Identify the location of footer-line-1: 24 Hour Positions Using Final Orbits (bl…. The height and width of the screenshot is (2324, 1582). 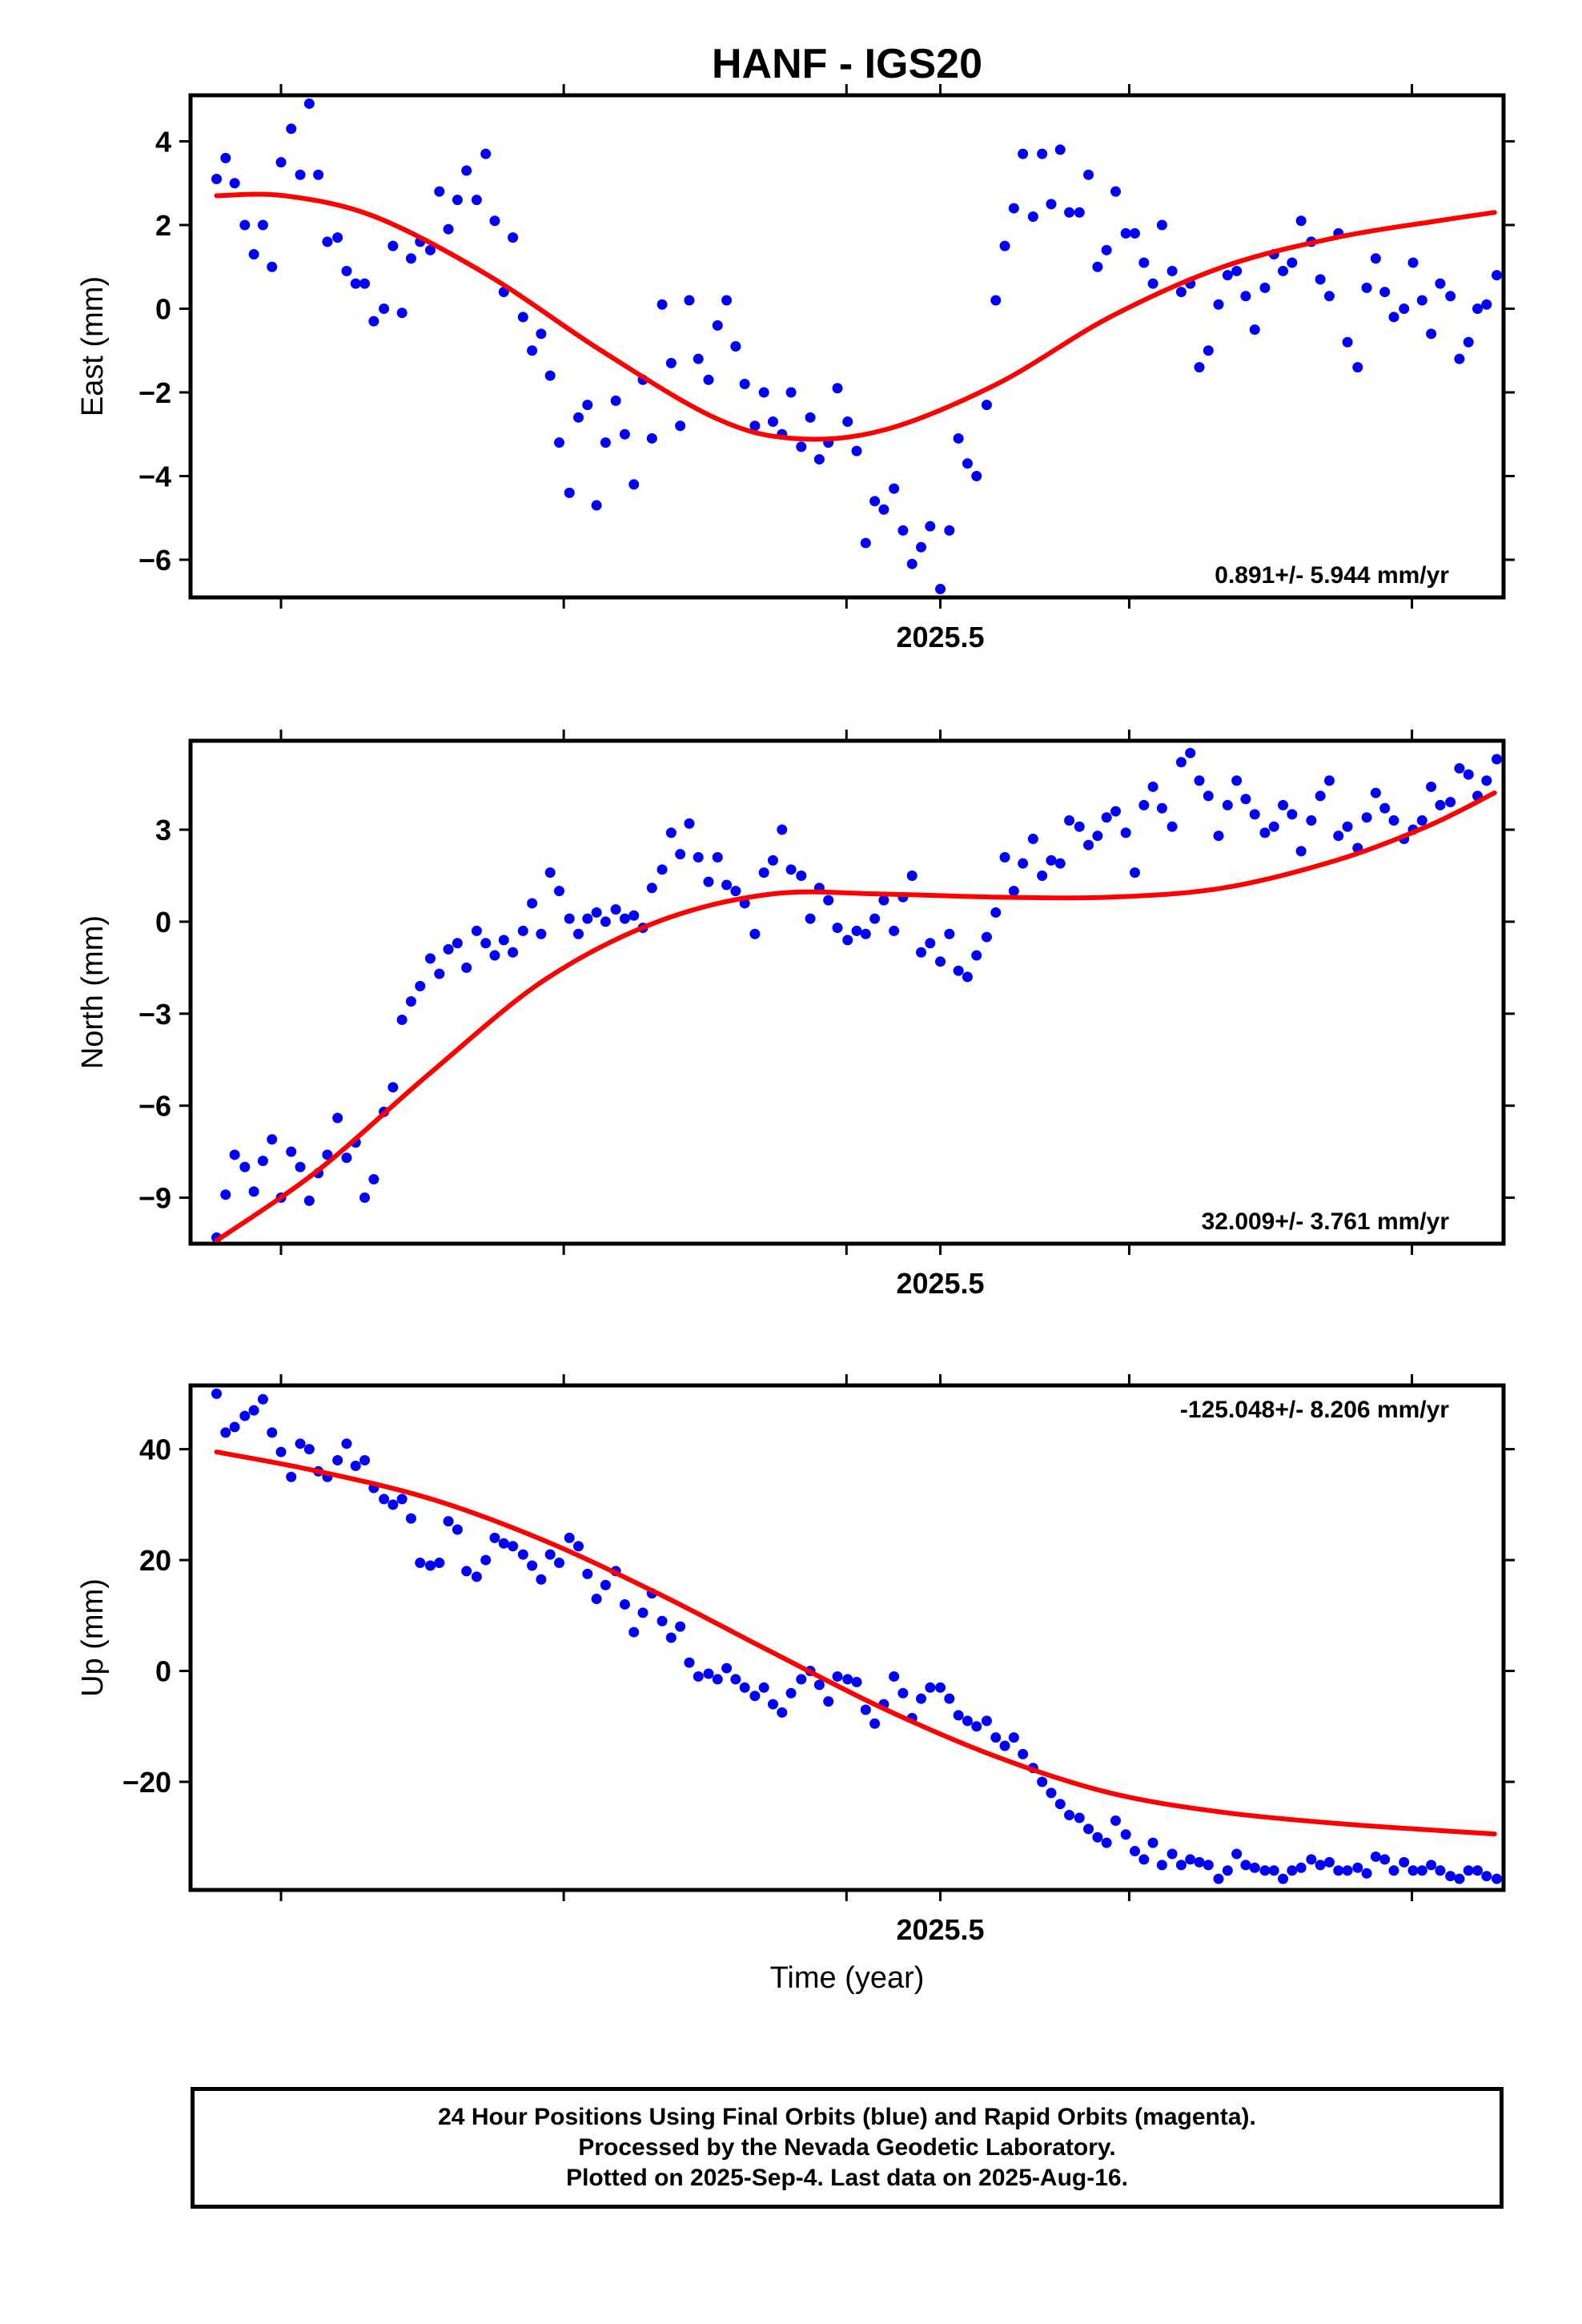
(847, 2117).